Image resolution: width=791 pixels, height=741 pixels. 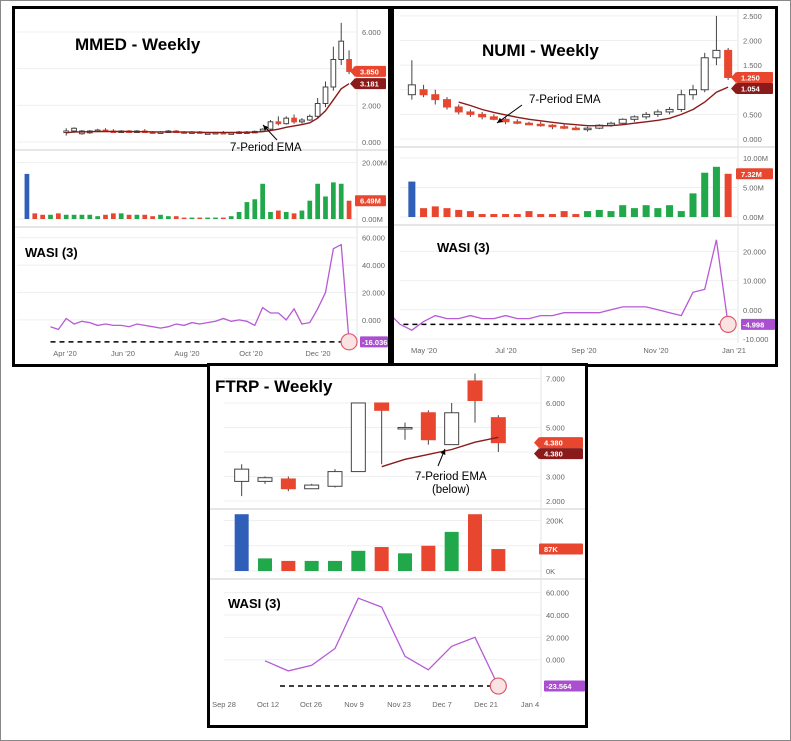 I want to click on mmed-volume-badge-text: 6.49M, so click(x=370, y=201).